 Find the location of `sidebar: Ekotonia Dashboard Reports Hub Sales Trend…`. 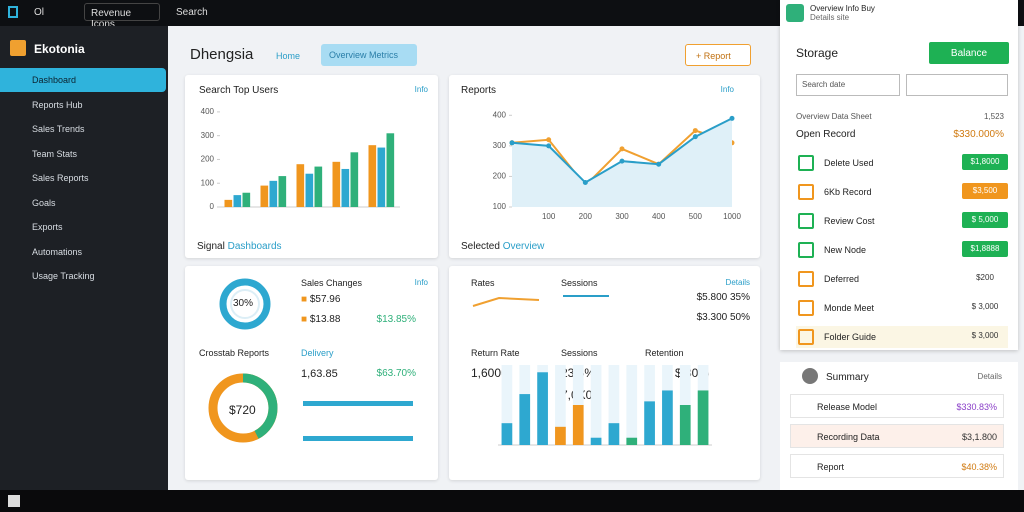

sidebar: Ekotonia Dashboard Reports Hub Sales Trend… is located at coordinates (84, 258).